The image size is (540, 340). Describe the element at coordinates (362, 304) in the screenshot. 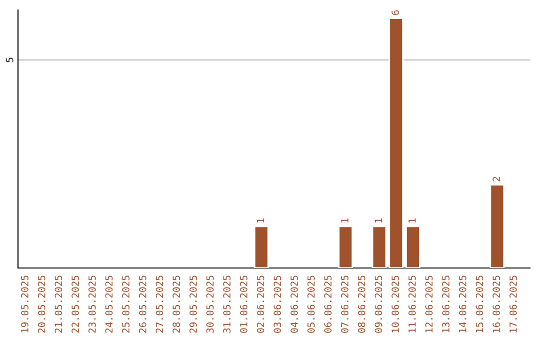

I see `x-tick-label: 08.06.2025` at that location.